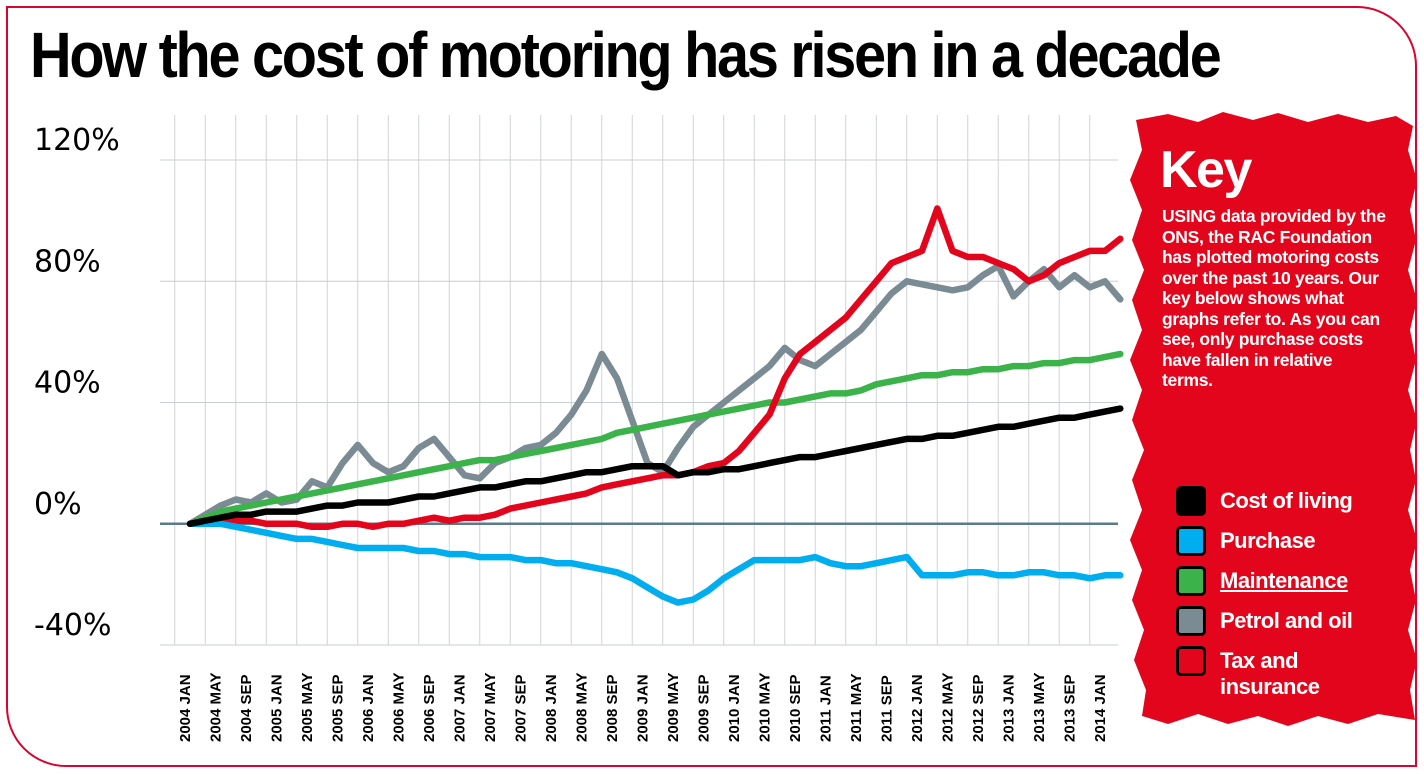 This screenshot has height=774, width=1424. I want to click on y-tick-label: 0%, so click(58, 504).